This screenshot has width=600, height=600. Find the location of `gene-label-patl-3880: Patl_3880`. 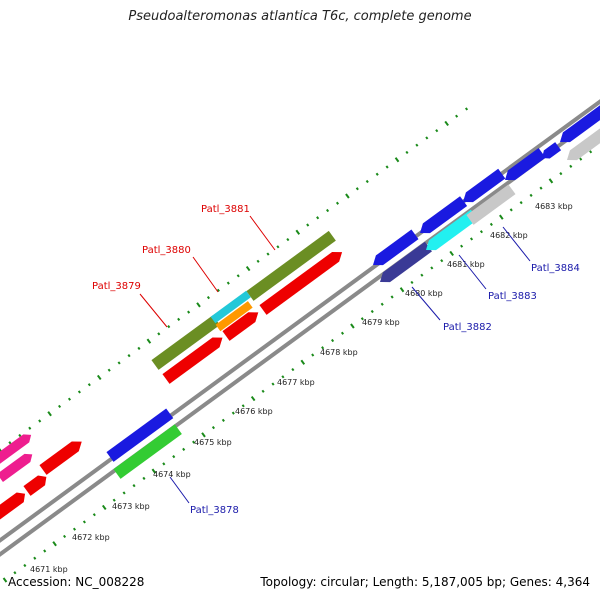

gene-label-patl-3880: Patl_3880 is located at coordinates (166, 250).